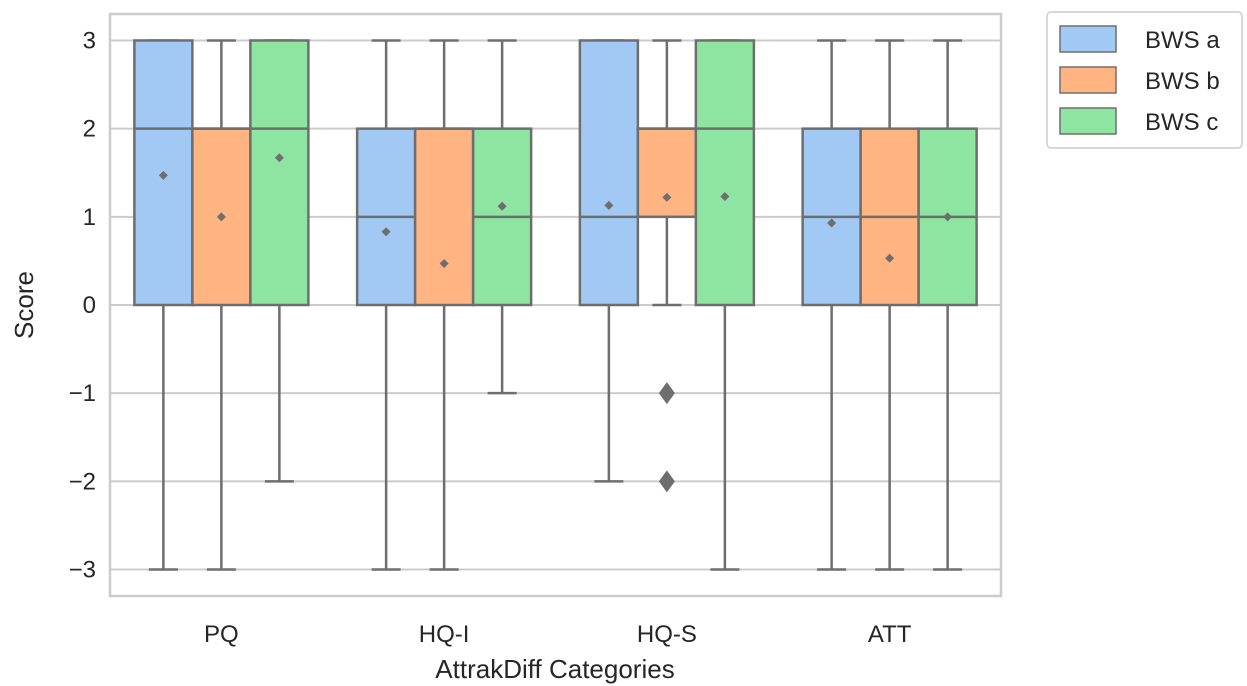 The image size is (1247, 686). What do you see at coordinates (386, 305) in the screenshot?
I see `box-bws-a-hq-i` at bounding box center [386, 305].